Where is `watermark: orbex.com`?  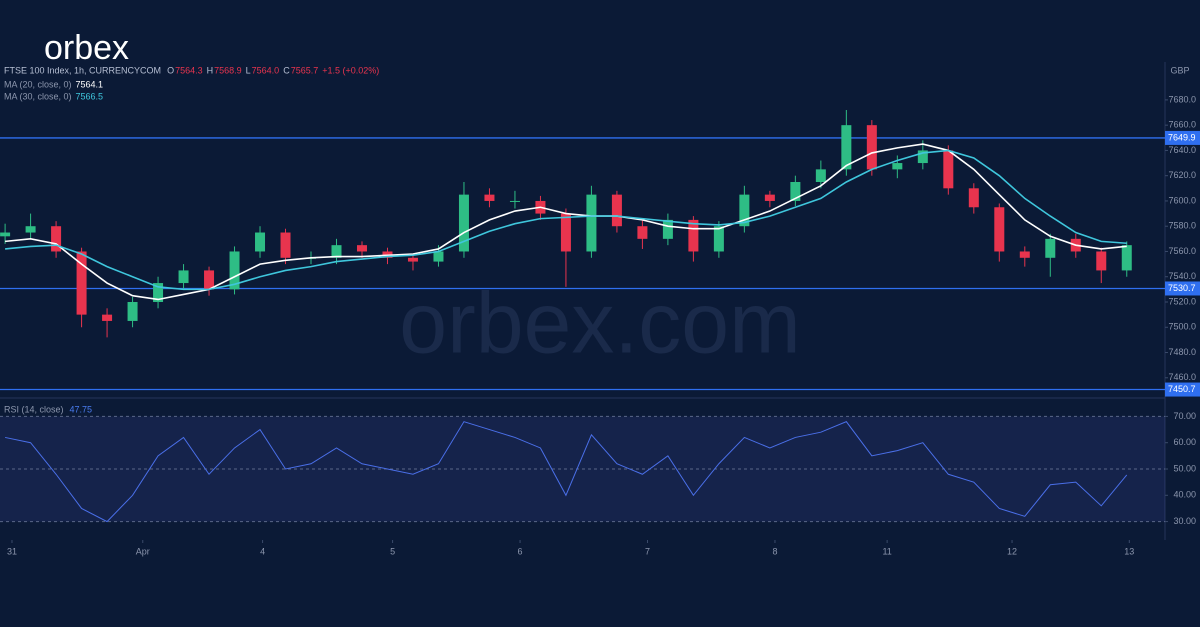
watermark: orbex.com is located at coordinates (600, 324).